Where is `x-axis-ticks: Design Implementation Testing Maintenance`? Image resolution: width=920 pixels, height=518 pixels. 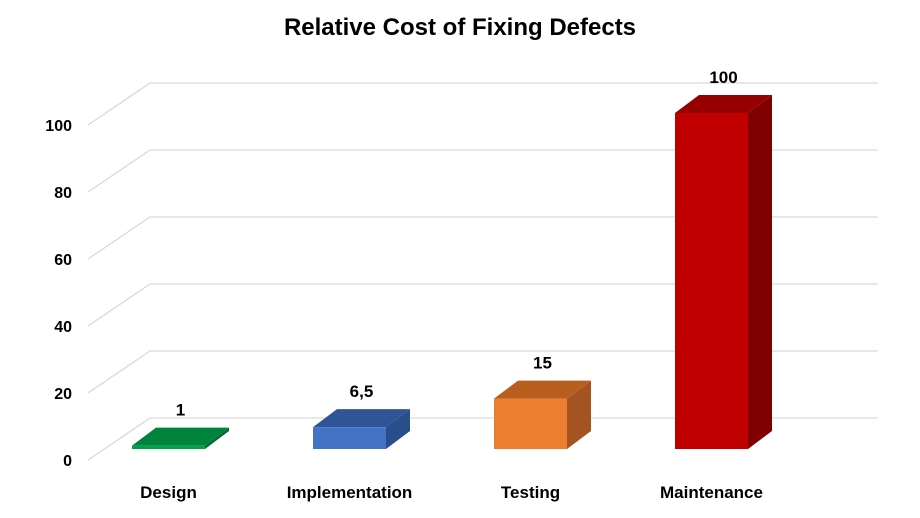 x-axis-ticks: Design Implementation Testing Maintenance is located at coordinates (451, 492).